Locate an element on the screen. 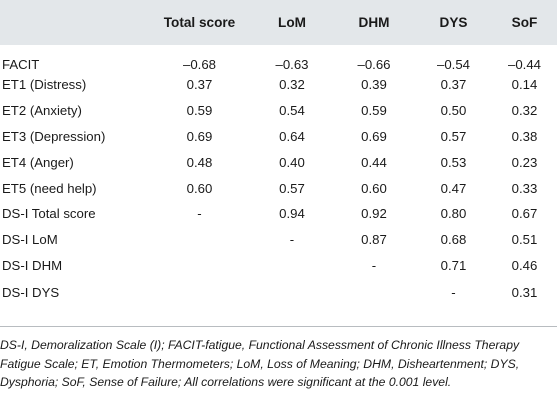 Image resolution: width=557 pixels, height=410 pixels. table-row: DS-I LoM - 0.87 0.68 0.51 is located at coordinates (278, 240).